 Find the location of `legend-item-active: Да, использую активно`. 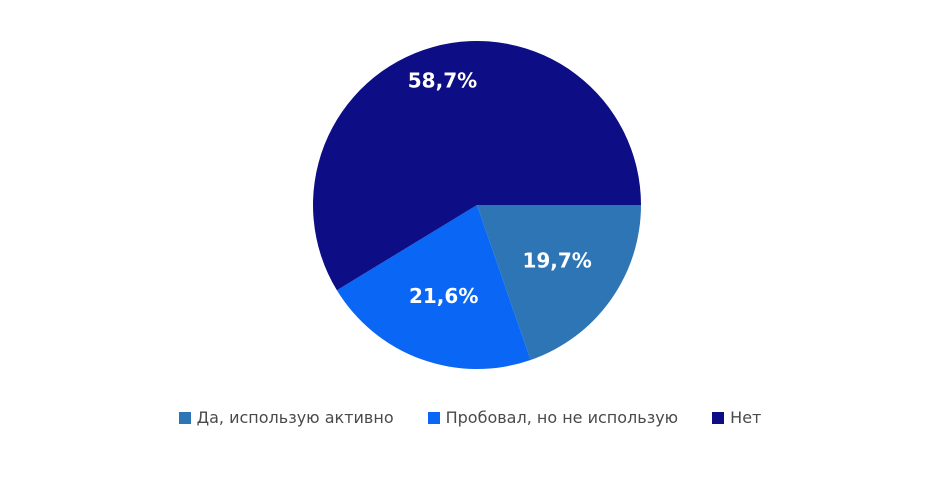

legend-item-active: Да, использую активно is located at coordinates (286, 417).